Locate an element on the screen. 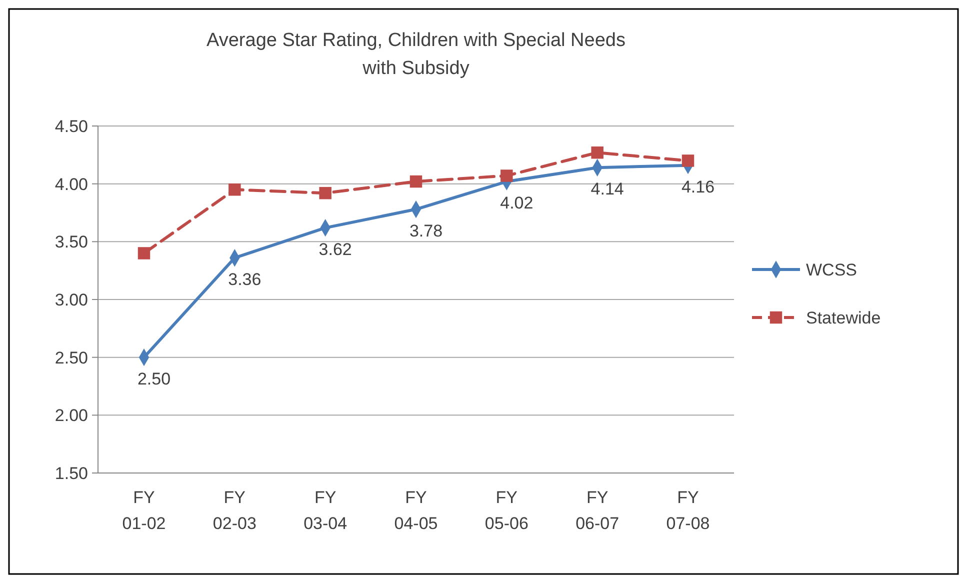 The image size is (967, 583). data-label: 3.78 is located at coordinates (426, 230).